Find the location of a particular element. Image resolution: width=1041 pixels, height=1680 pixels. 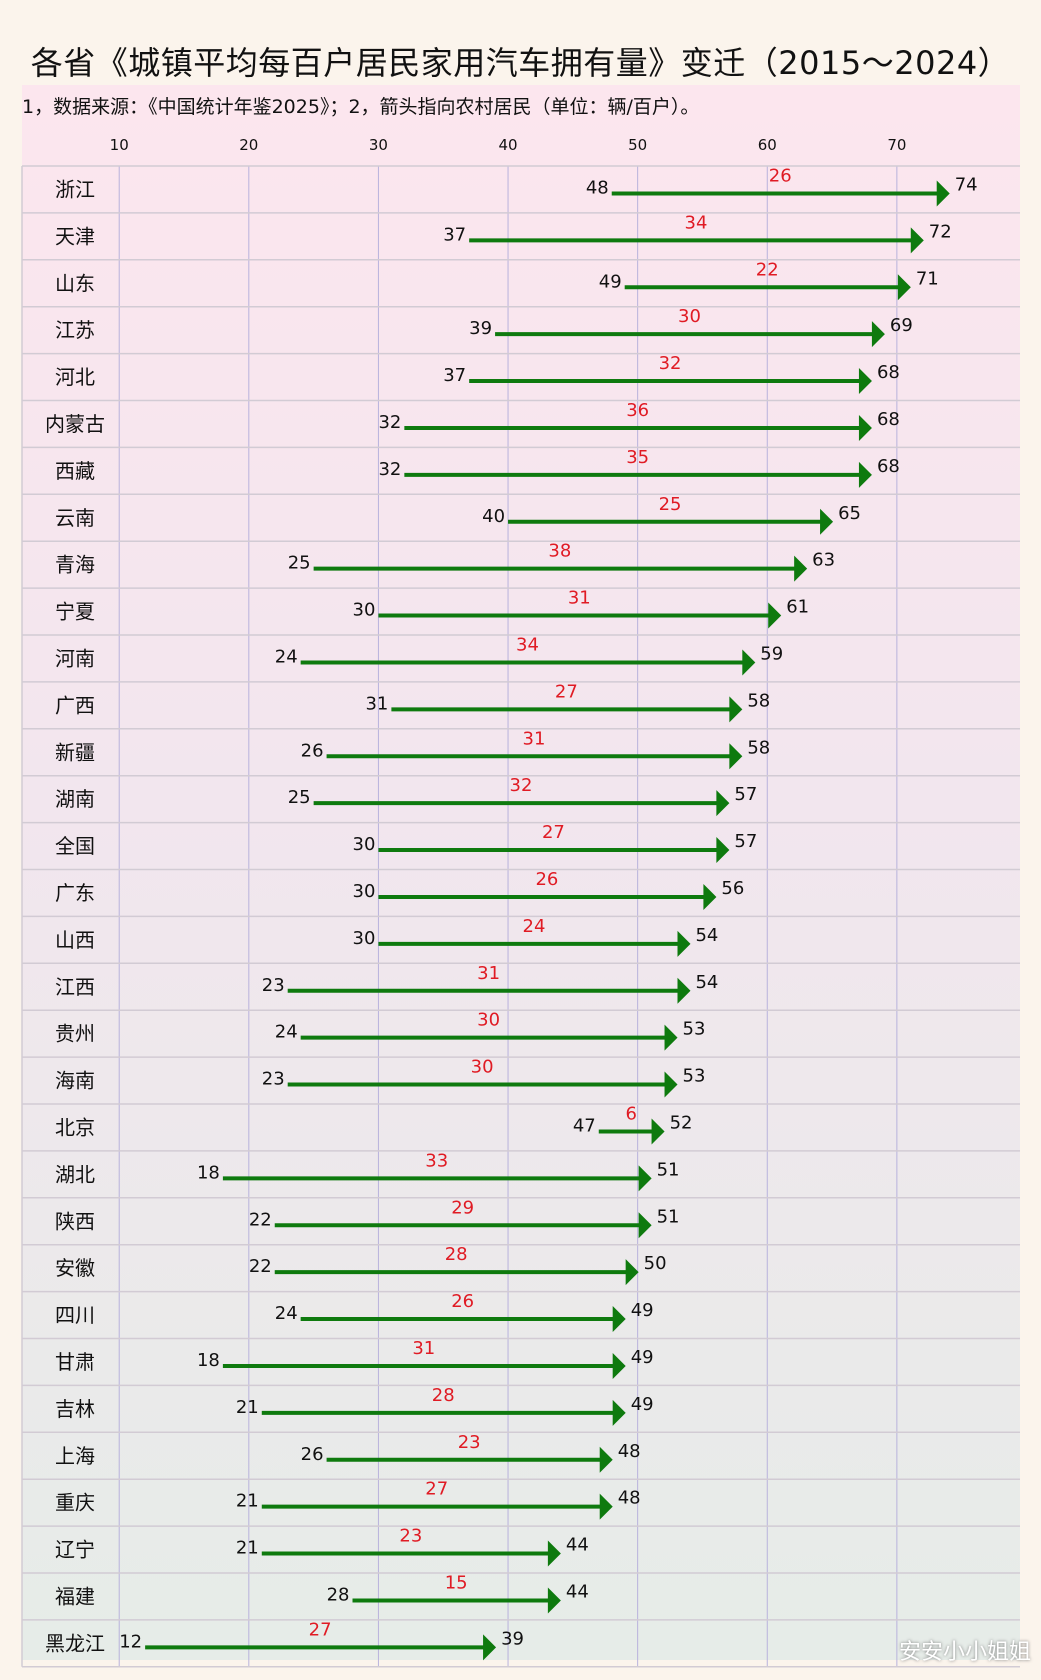

increase-label: 33 is located at coordinates (436, 1160).